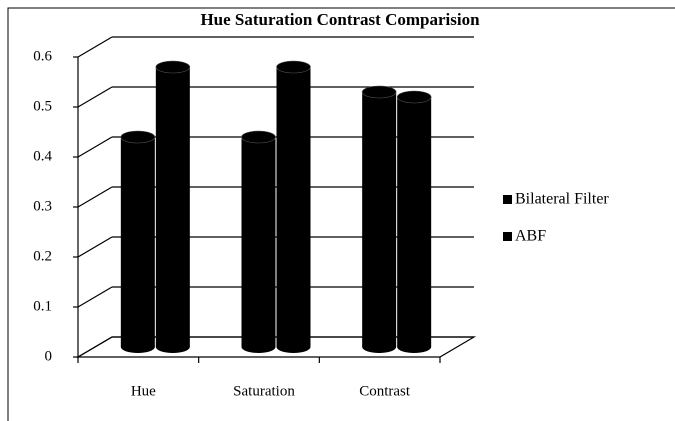 Image resolution: width=675 pixels, height=421 pixels. What do you see at coordinates (42, 106) in the screenshot?
I see `y-tick-label: 0.5` at bounding box center [42, 106].